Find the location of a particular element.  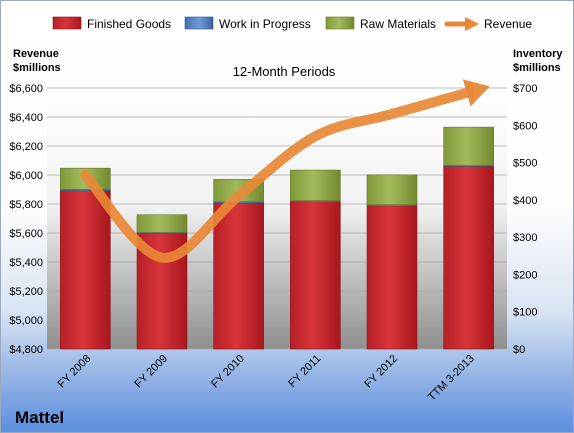

left-tick-label: $6,600 is located at coordinates (26, 89).